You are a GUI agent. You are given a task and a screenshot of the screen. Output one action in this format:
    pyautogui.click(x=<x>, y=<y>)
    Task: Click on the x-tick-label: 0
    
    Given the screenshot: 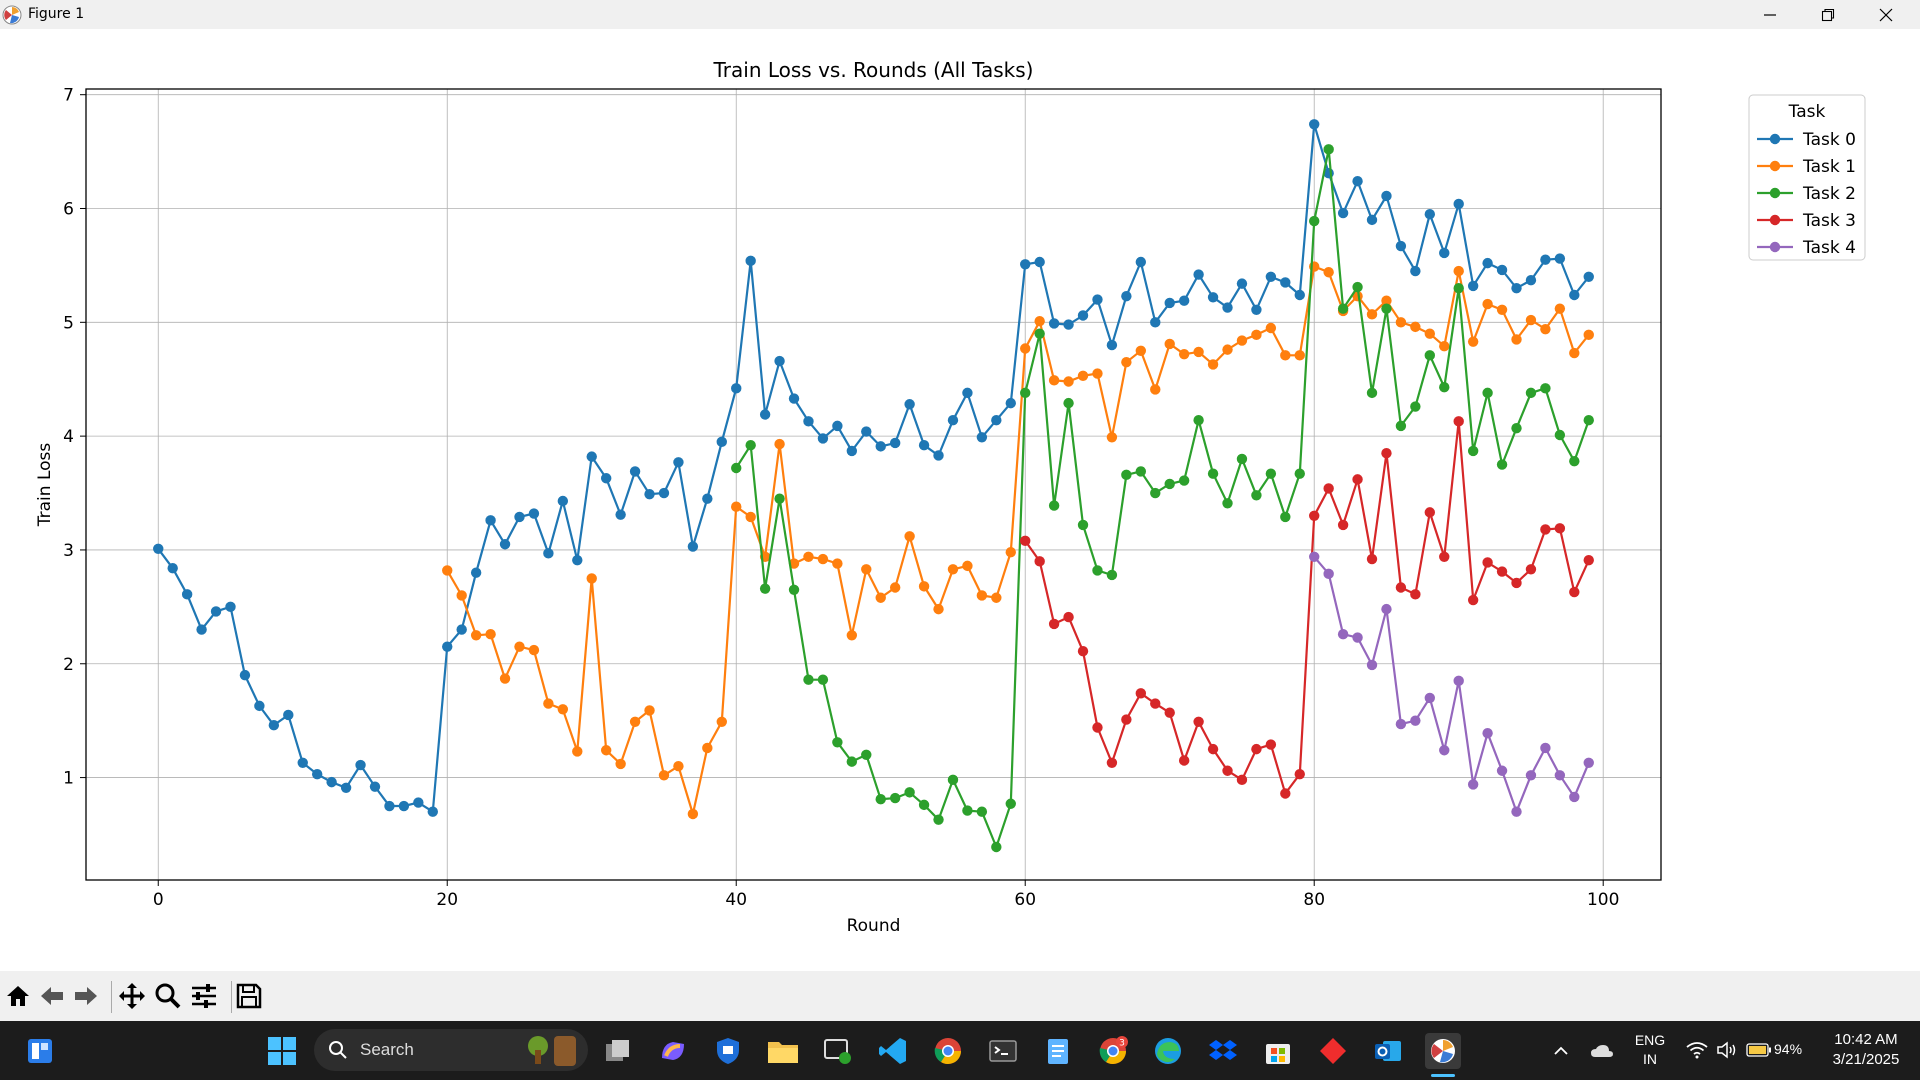 What is the action you would take?
    pyautogui.click(x=158, y=900)
    